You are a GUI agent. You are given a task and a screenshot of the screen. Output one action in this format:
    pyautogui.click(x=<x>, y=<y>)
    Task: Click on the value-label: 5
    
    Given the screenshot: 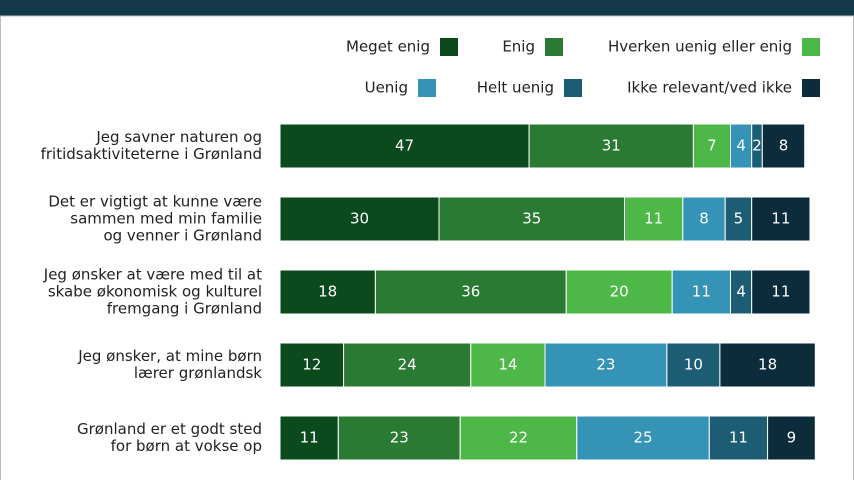 What is the action you would take?
    pyautogui.click(x=739, y=219)
    